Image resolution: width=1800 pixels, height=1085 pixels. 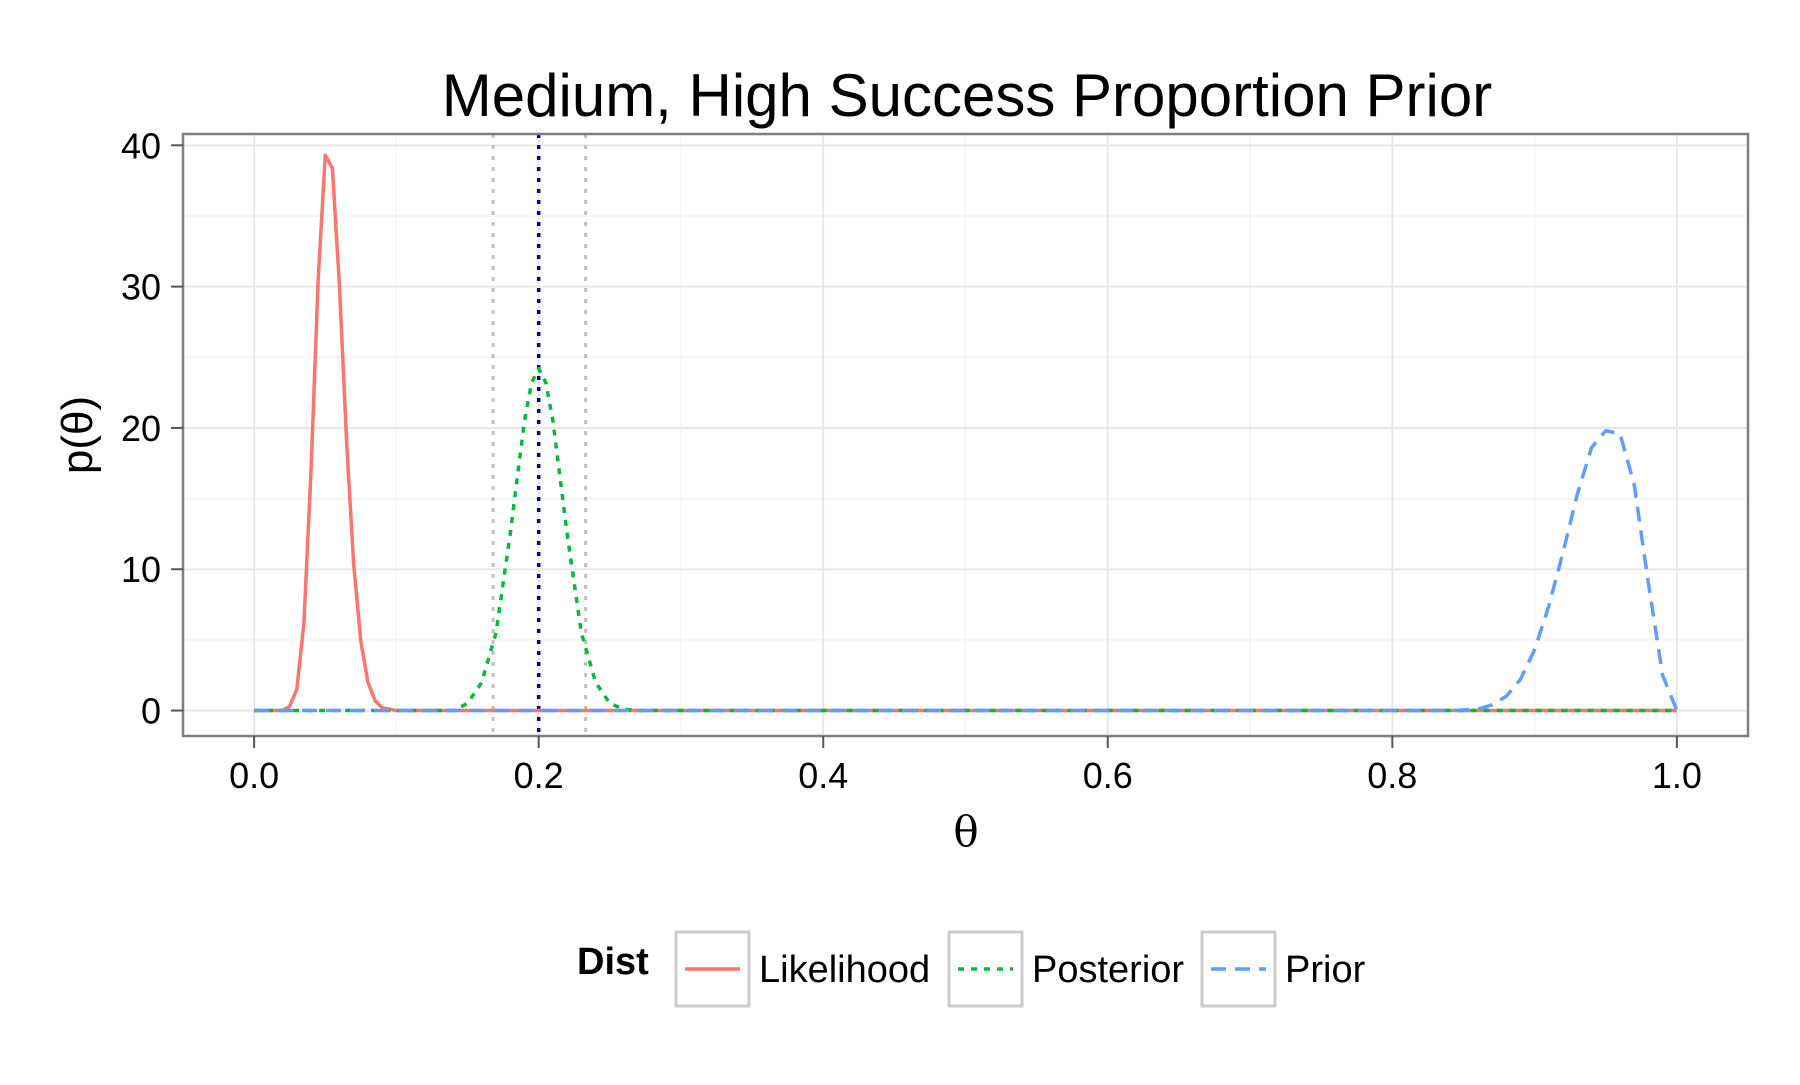 What do you see at coordinates (965, 831) in the screenshot?
I see `x-axis-label: θ` at bounding box center [965, 831].